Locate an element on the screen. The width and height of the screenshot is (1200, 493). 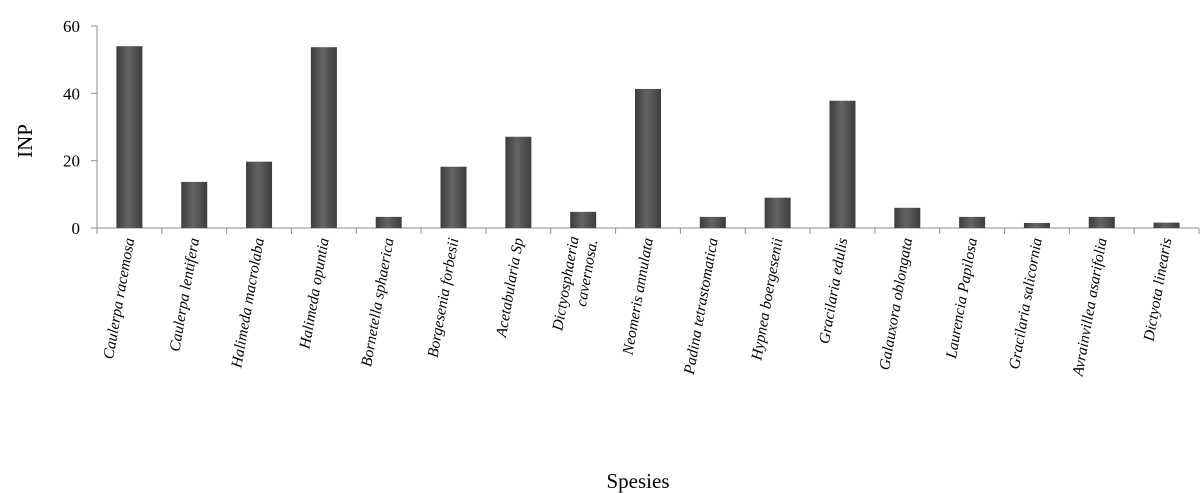
category-label: Halimeda macrolaba is located at coordinates (248, 303).